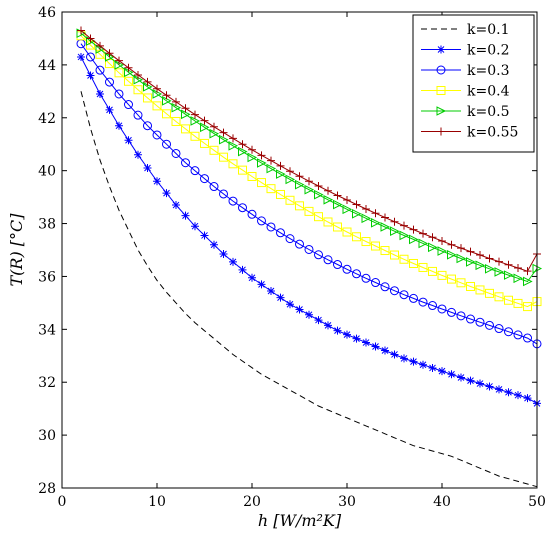 This screenshot has height=546, width=550. Describe the element at coordinates (252, 502) in the screenshot. I see `x-tick-label: 20` at that location.